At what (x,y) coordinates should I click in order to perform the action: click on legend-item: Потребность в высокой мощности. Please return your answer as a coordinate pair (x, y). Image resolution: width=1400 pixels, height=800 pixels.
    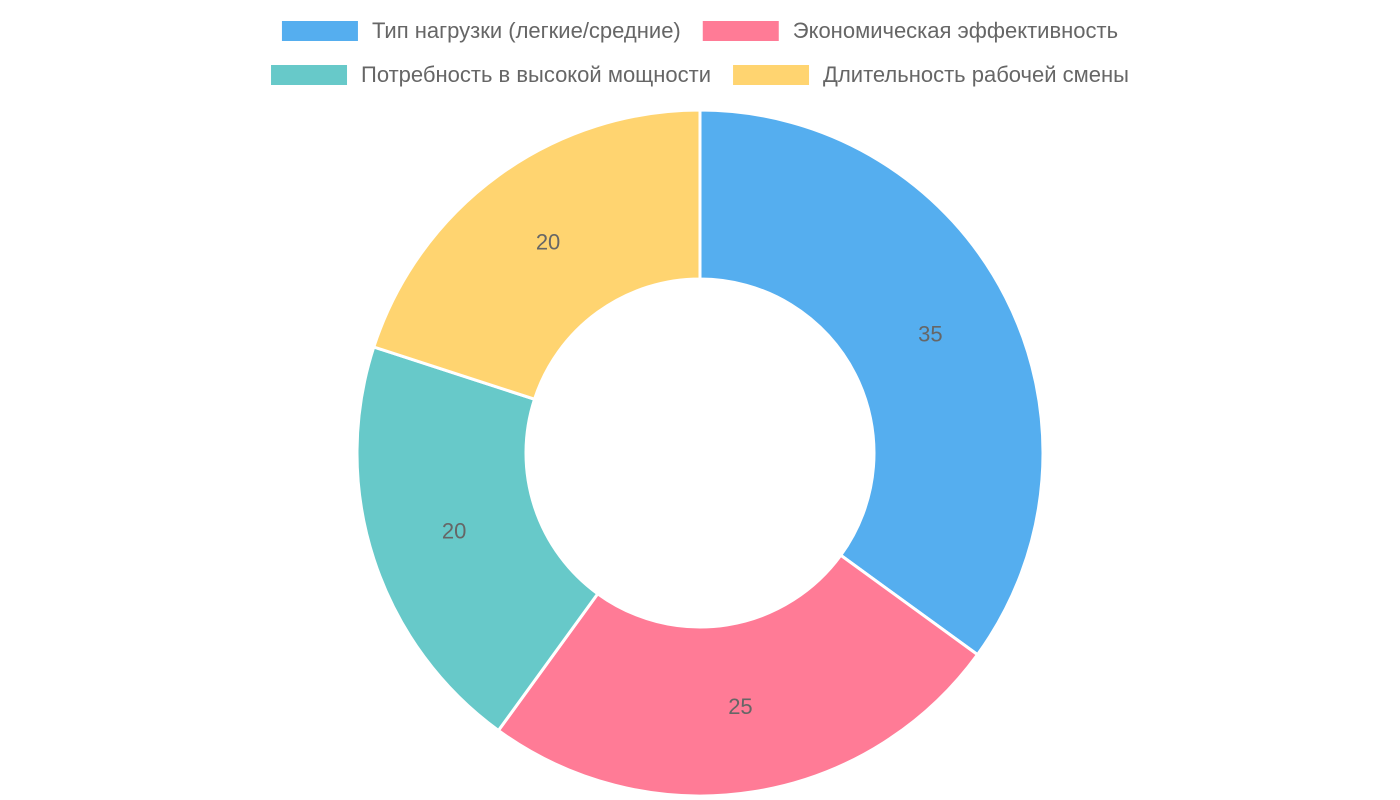
    Looking at the image, I should click on (491, 74).